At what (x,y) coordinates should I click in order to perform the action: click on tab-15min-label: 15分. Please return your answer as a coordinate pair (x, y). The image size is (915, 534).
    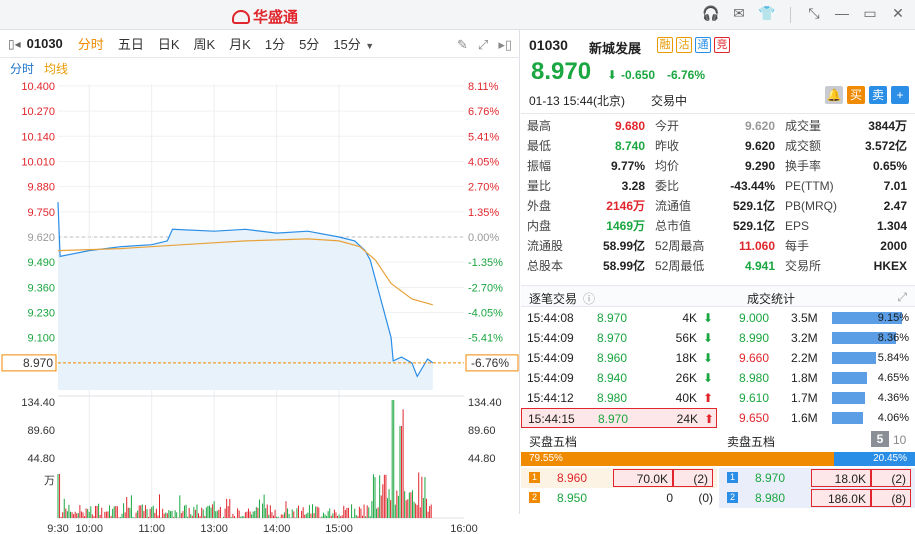
    Looking at the image, I should click on (347, 44).